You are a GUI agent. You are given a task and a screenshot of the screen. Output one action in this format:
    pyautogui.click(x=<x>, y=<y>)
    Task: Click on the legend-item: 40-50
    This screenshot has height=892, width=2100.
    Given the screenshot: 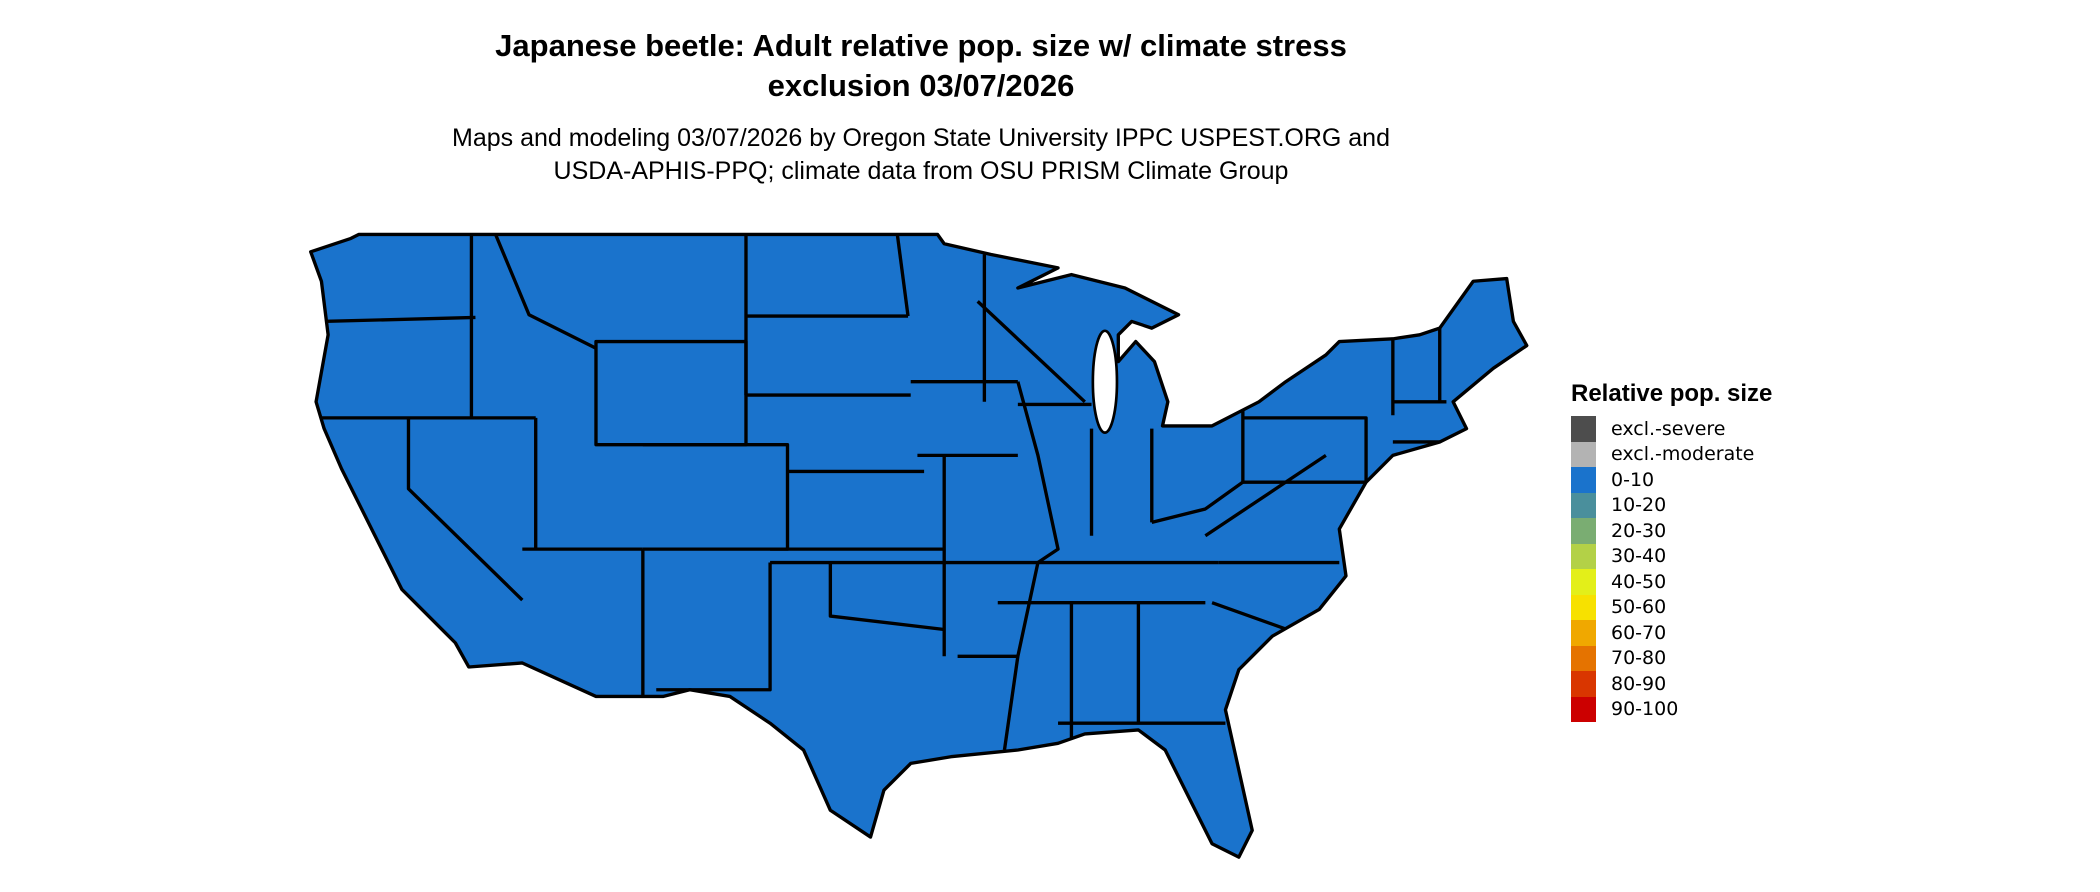 What is the action you would take?
    pyautogui.click(x=1671, y=582)
    